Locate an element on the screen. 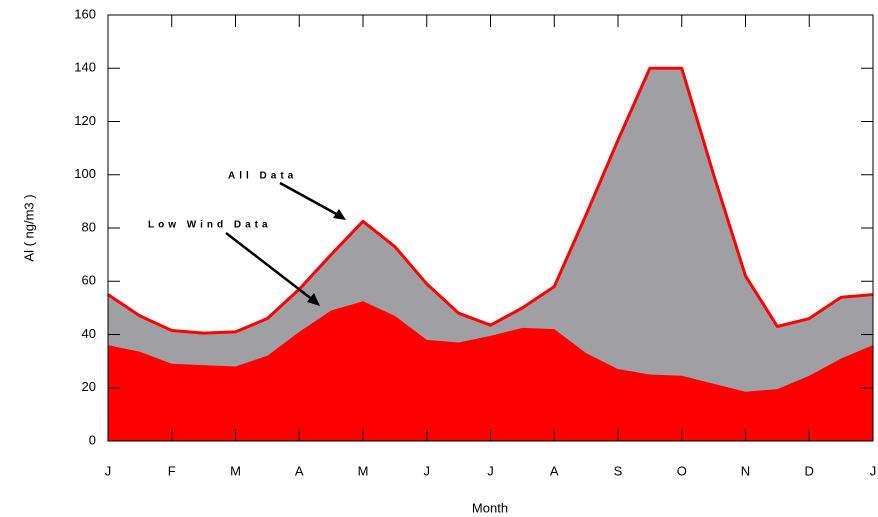 Image resolution: width=878 pixels, height=517 pixels. y-axis-label: Al ( ng/m3 ) is located at coordinates (28, 227).